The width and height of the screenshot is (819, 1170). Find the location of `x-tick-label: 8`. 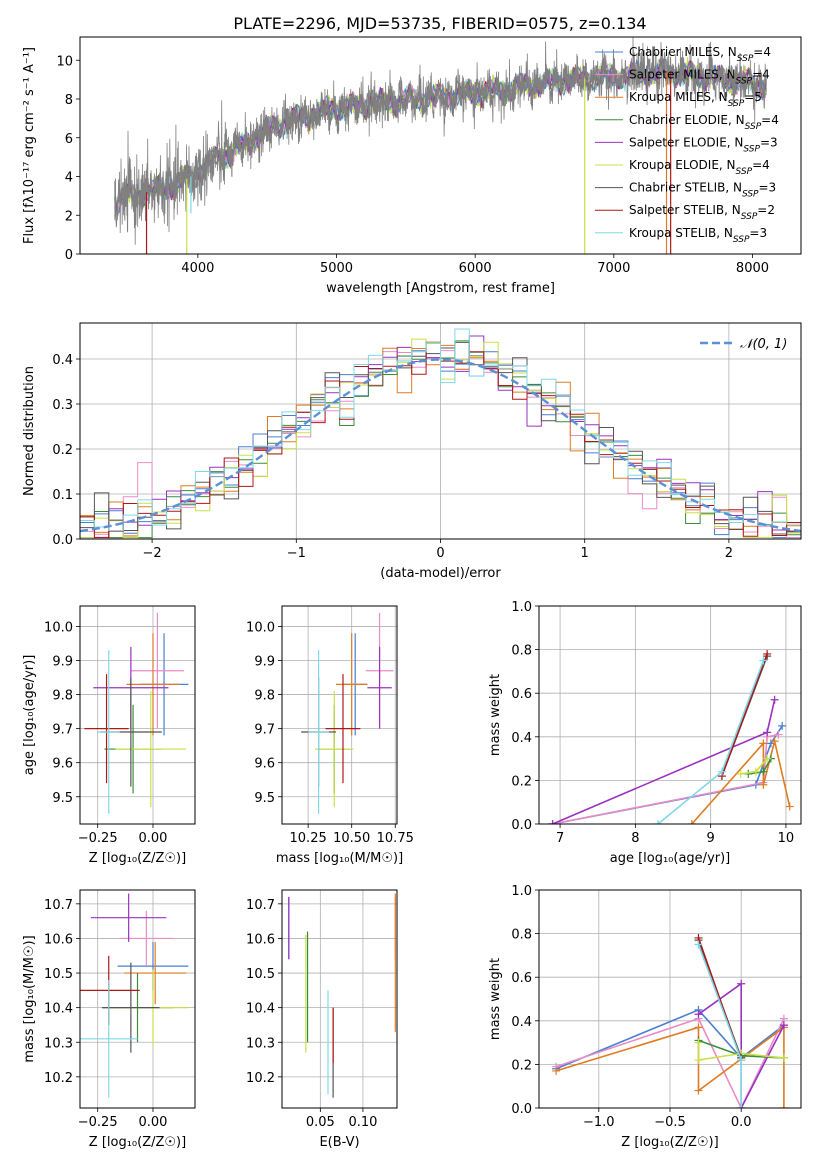

x-tick-label: 8 is located at coordinates (635, 838).